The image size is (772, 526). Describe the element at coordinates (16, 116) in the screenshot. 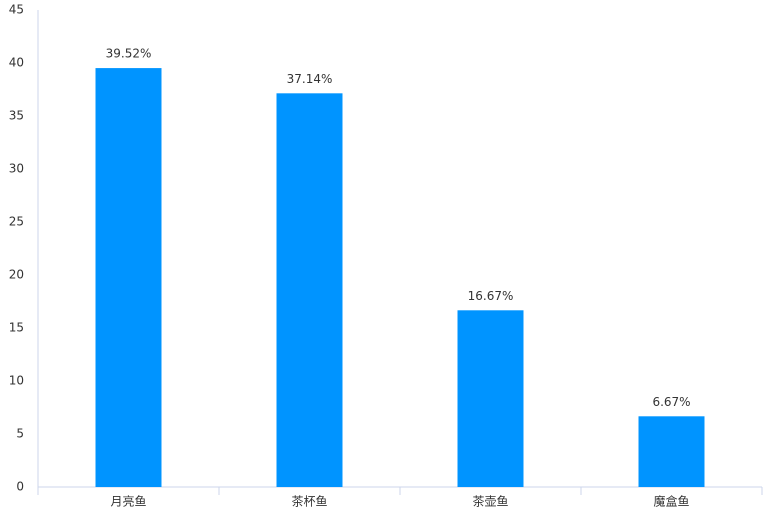

I see `y-tick-label: 35` at that location.